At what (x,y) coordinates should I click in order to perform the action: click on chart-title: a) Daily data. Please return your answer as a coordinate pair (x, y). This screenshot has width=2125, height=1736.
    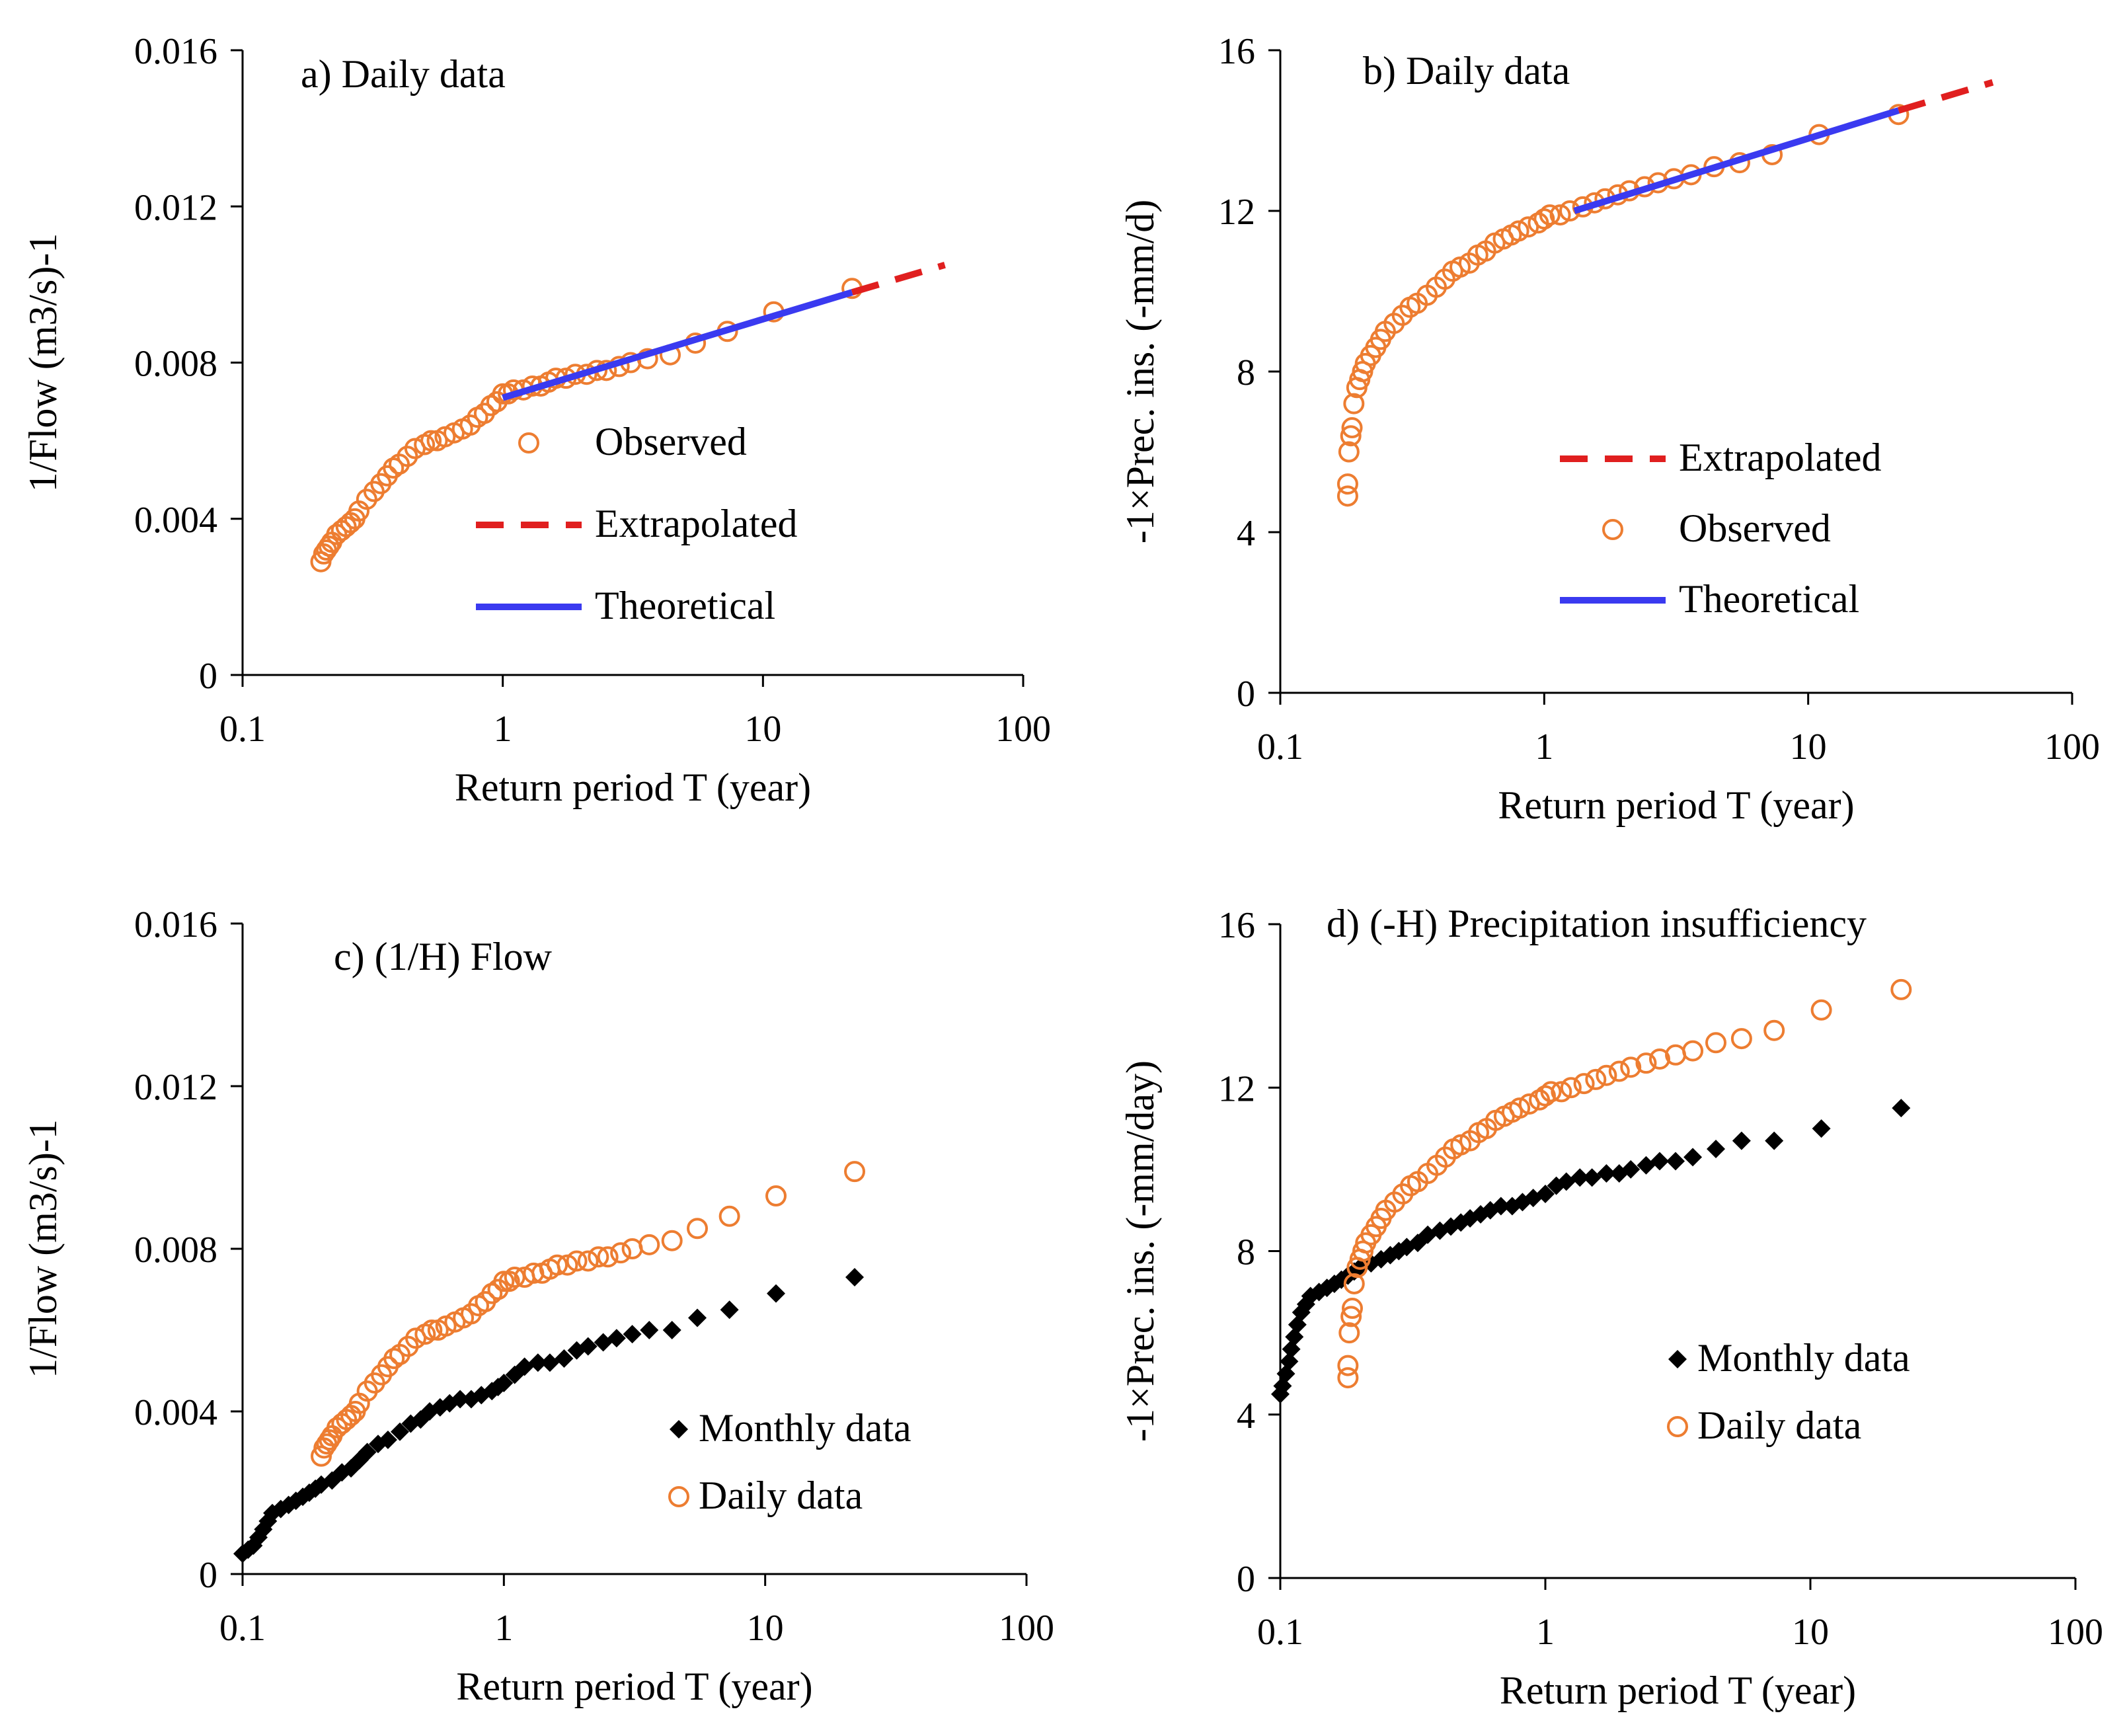
    Looking at the image, I should click on (403, 74).